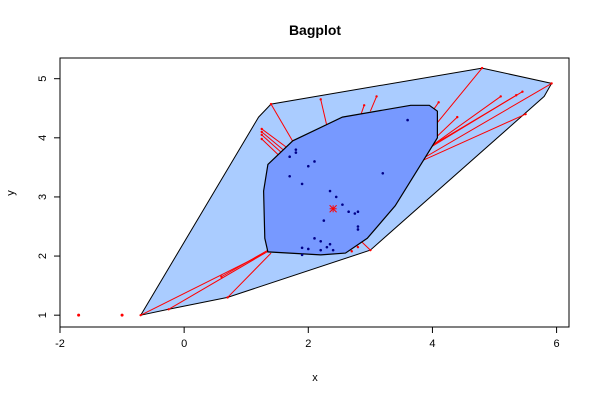 The image size is (599, 400). What do you see at coordinates (43, 197) in the screenshot?
I see `y-tick-label: 3` at bounding box center [43, 197].